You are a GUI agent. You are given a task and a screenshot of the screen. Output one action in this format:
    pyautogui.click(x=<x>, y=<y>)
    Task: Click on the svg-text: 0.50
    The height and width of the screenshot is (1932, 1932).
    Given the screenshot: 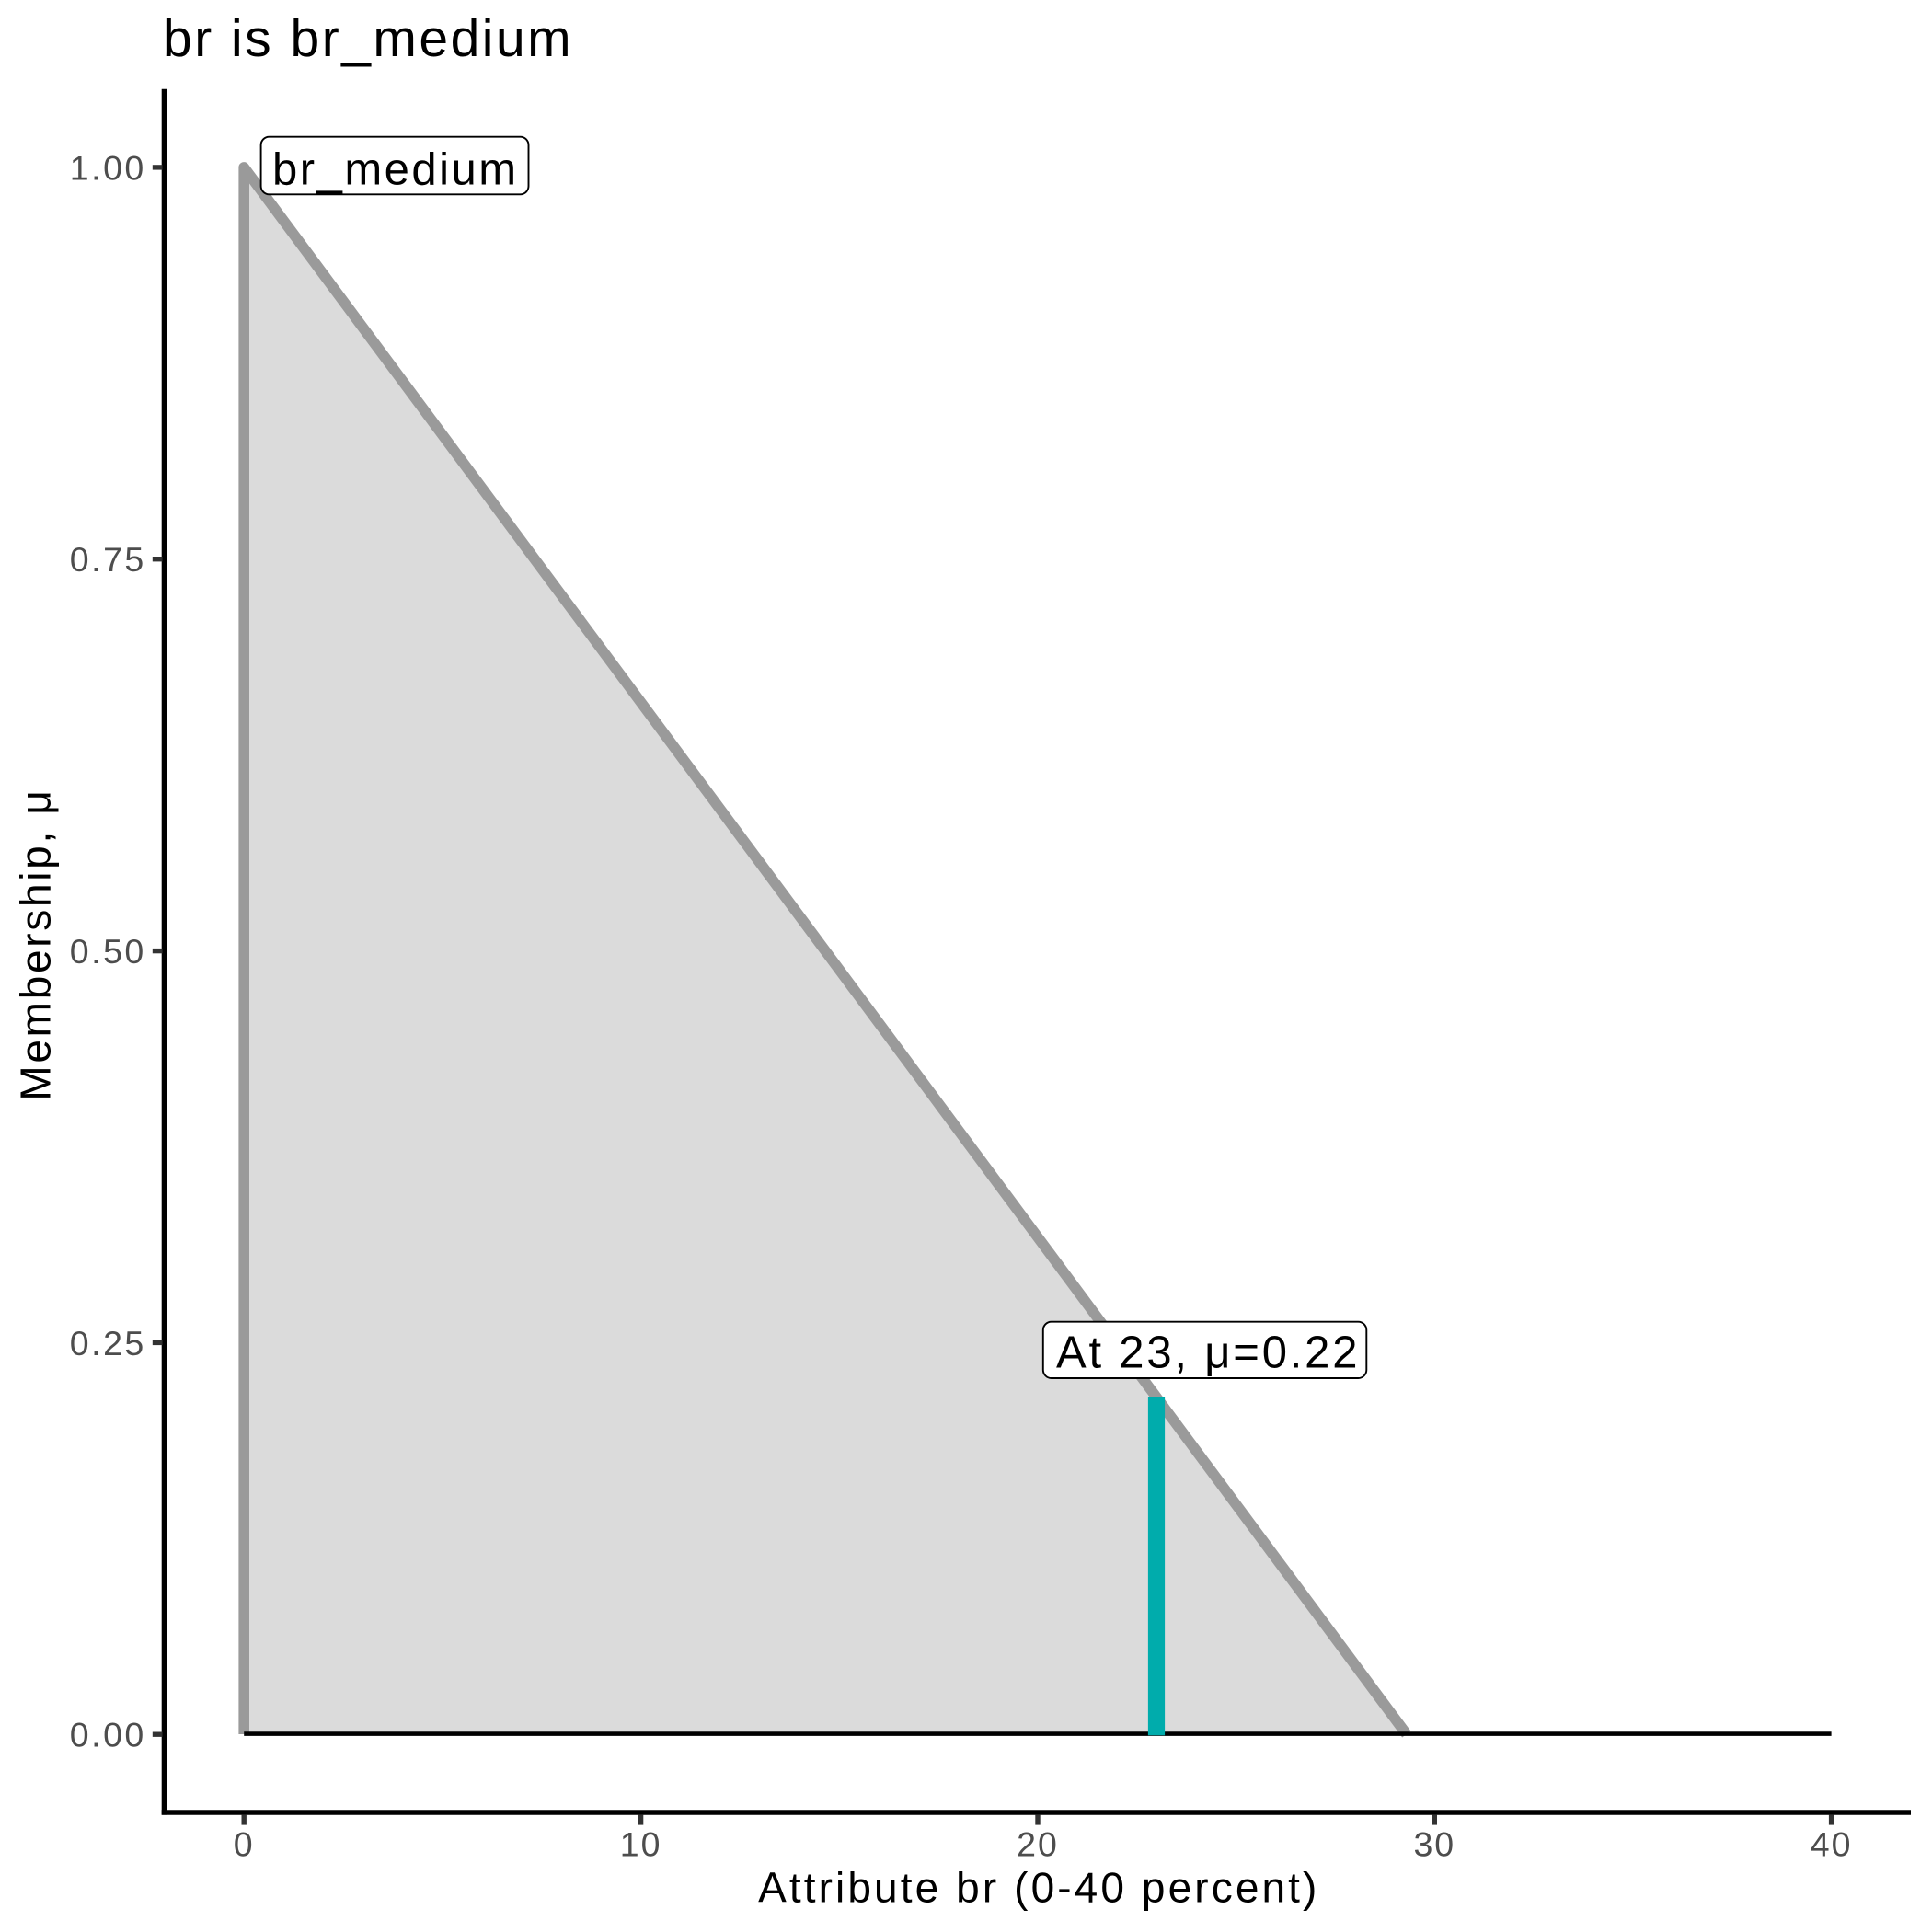 What is the action you would take?
    pyautogui.click(x=108, y=951)
    